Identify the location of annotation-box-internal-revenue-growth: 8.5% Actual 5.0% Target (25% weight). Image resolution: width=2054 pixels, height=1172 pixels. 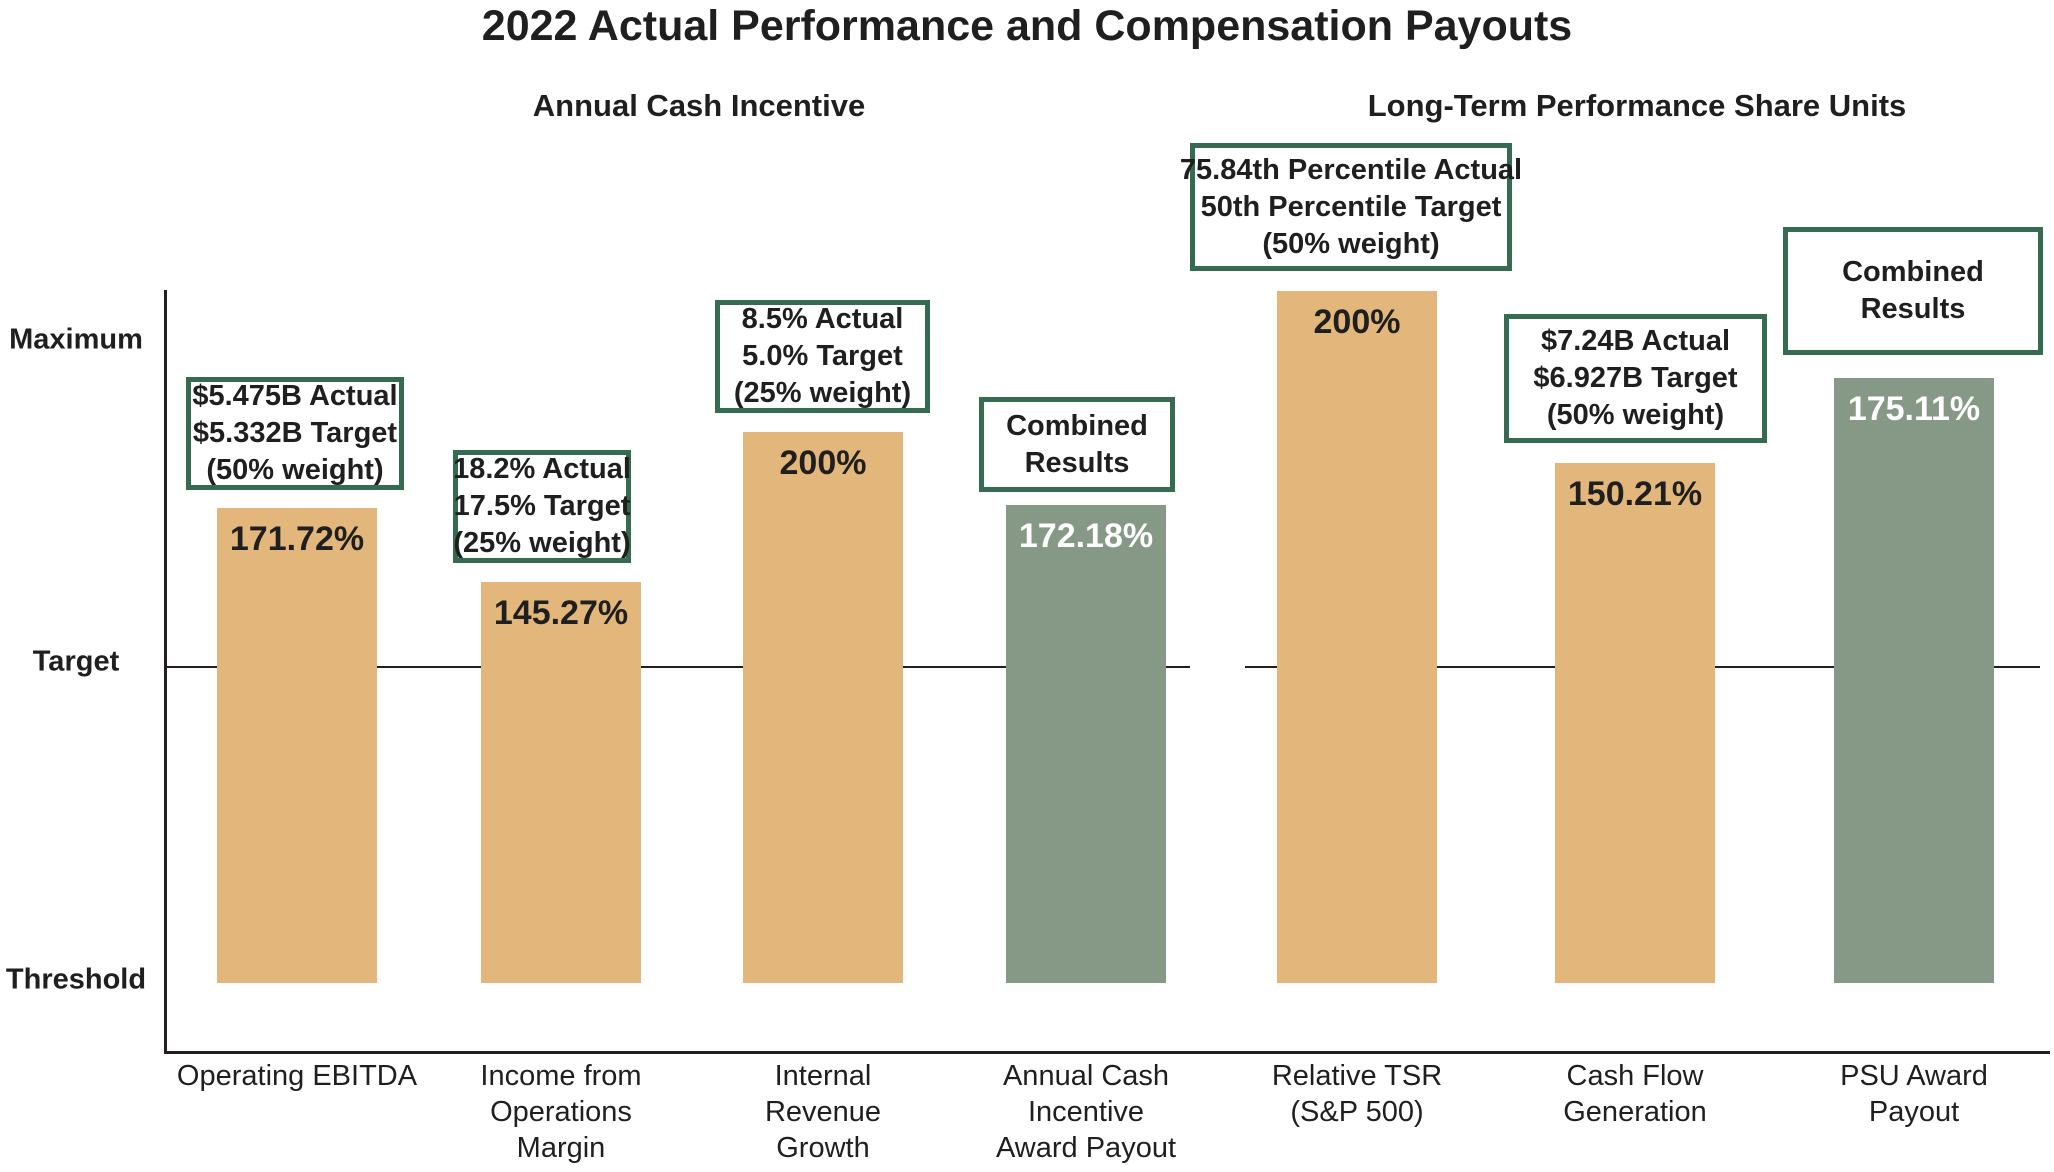
(822, 356).